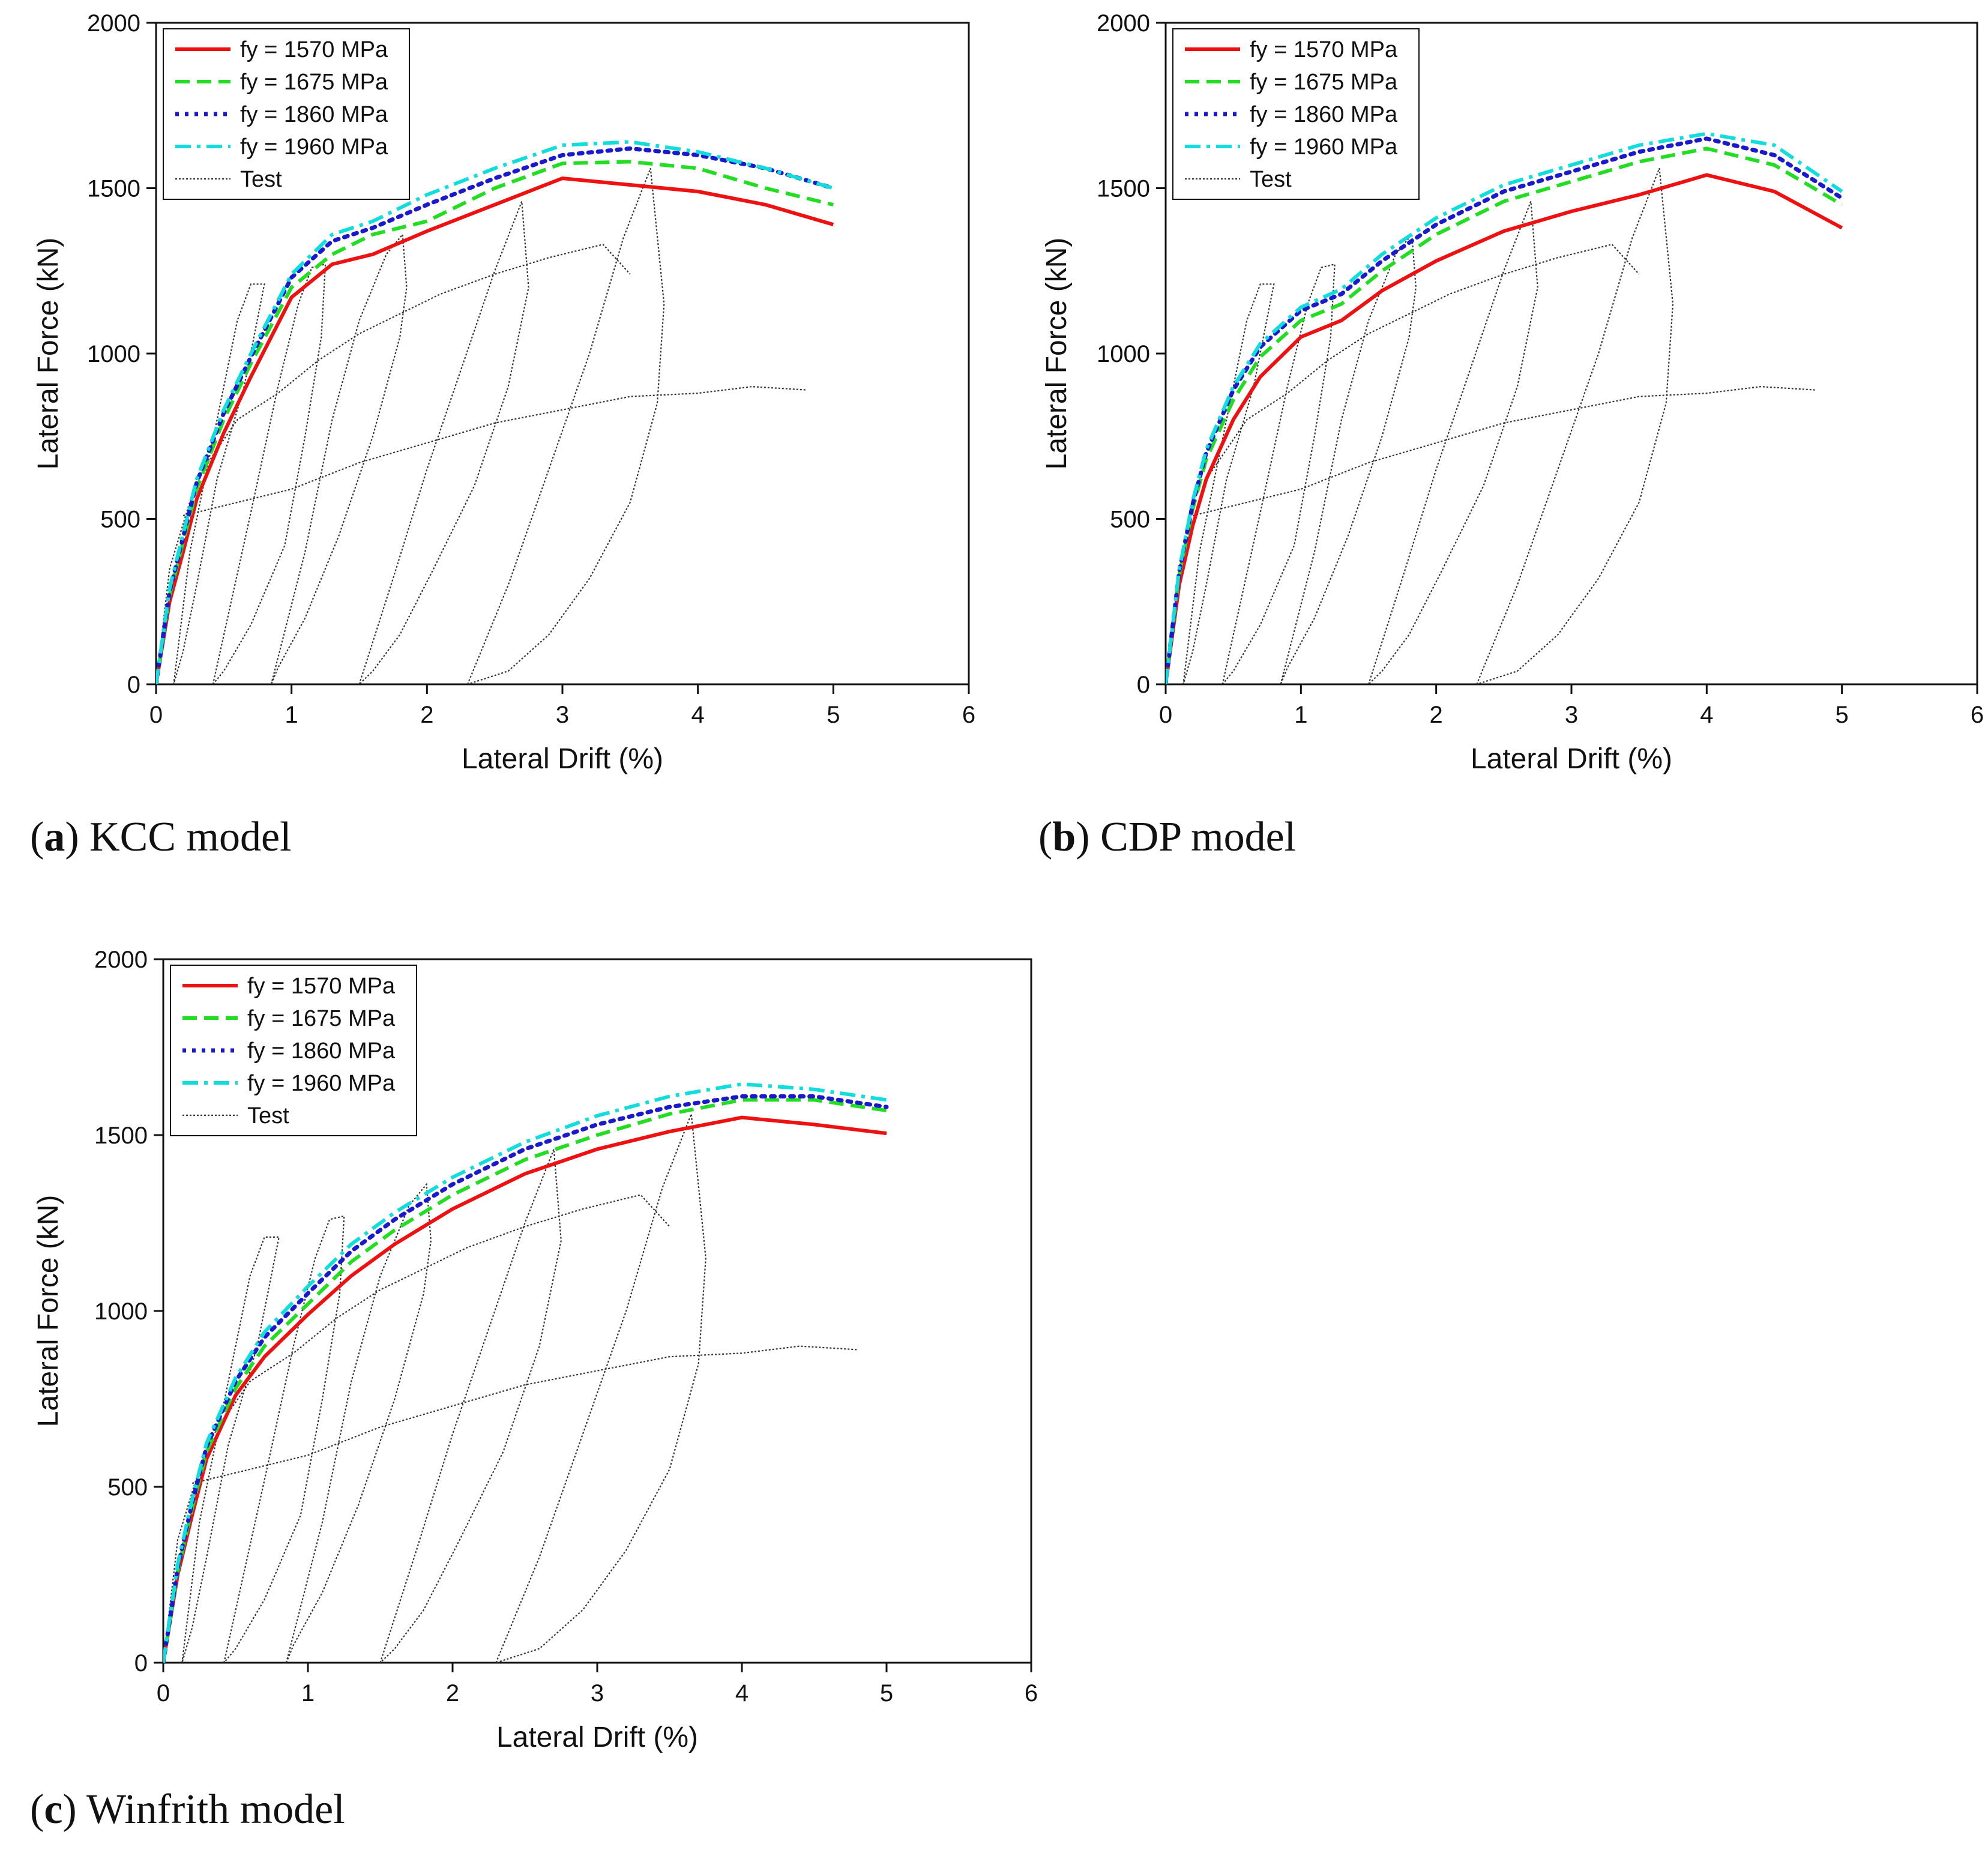 The image size is (1988, 1868). What do you see at coordinates (1167, 837) in the screenshot?
I see `caption-b: (b) CDP model` at bounding box center [1167, 837].